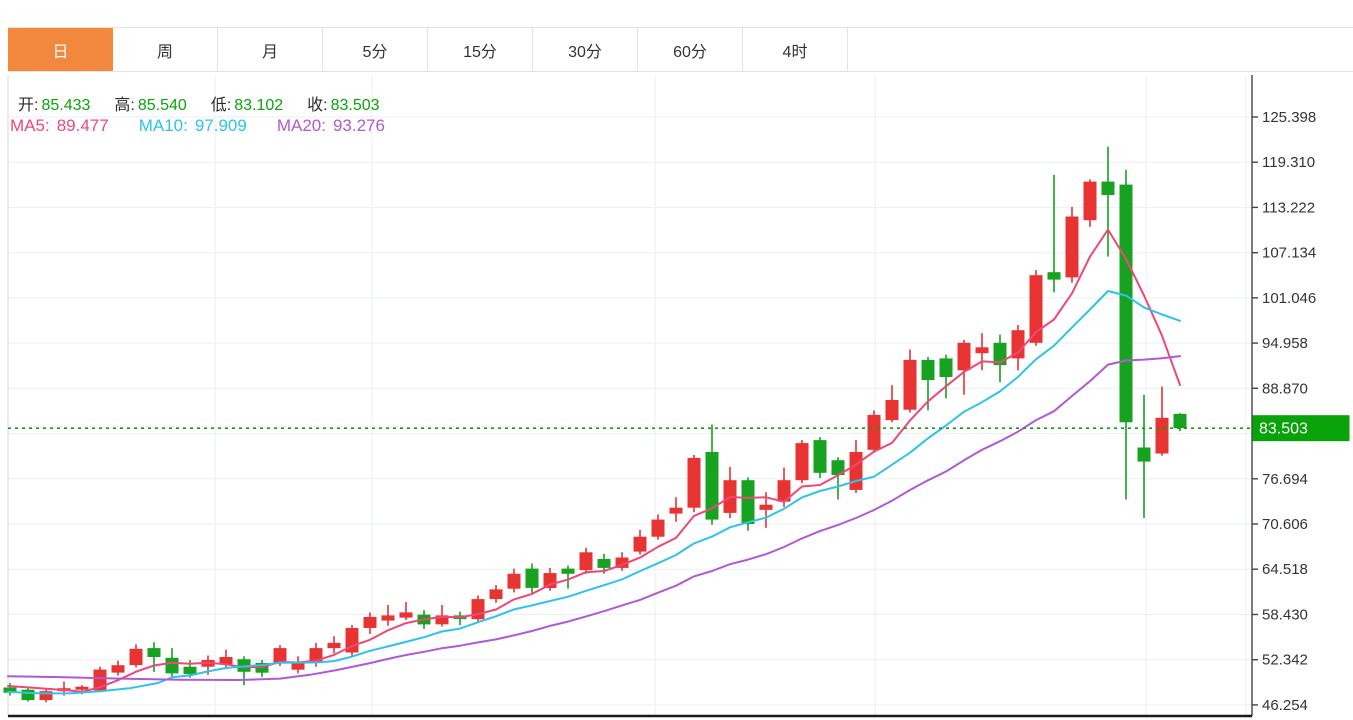  I want to click on y-tick-label: 94.958, so click(1285, 343).